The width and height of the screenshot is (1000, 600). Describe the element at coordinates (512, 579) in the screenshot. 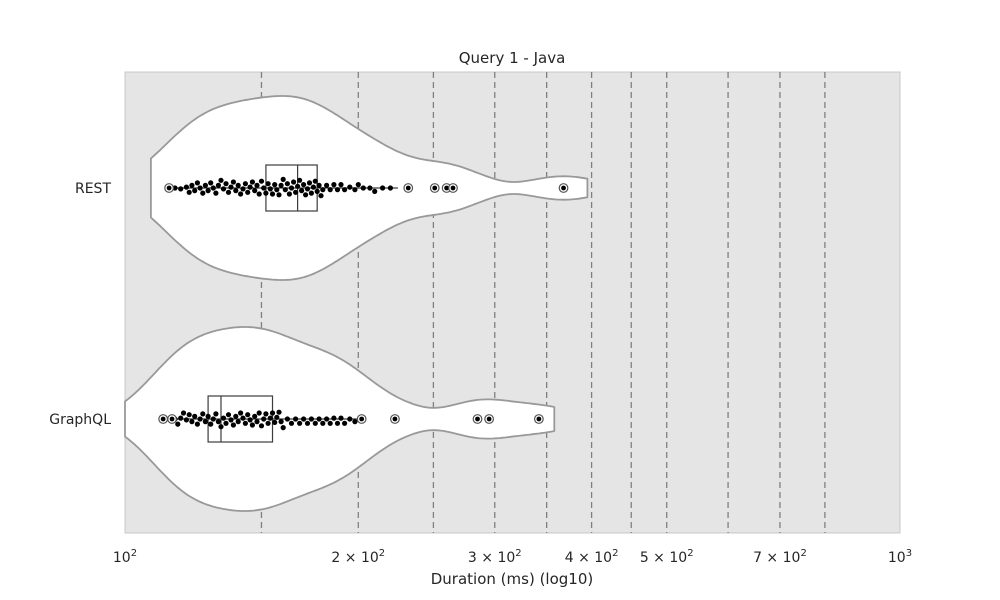

I see `x-axis-label: Duration (ms) (log10)` at that location.